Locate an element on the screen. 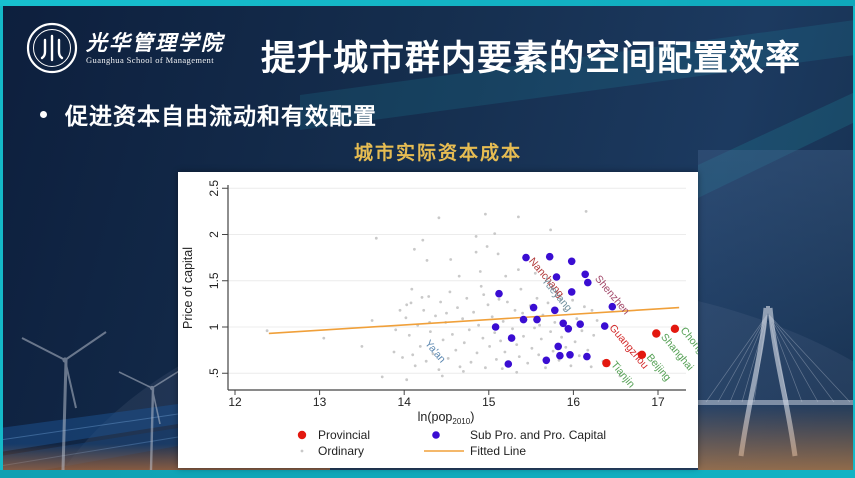  series-sub-pro-and-pro-capital is located at coordinates (554, 310).